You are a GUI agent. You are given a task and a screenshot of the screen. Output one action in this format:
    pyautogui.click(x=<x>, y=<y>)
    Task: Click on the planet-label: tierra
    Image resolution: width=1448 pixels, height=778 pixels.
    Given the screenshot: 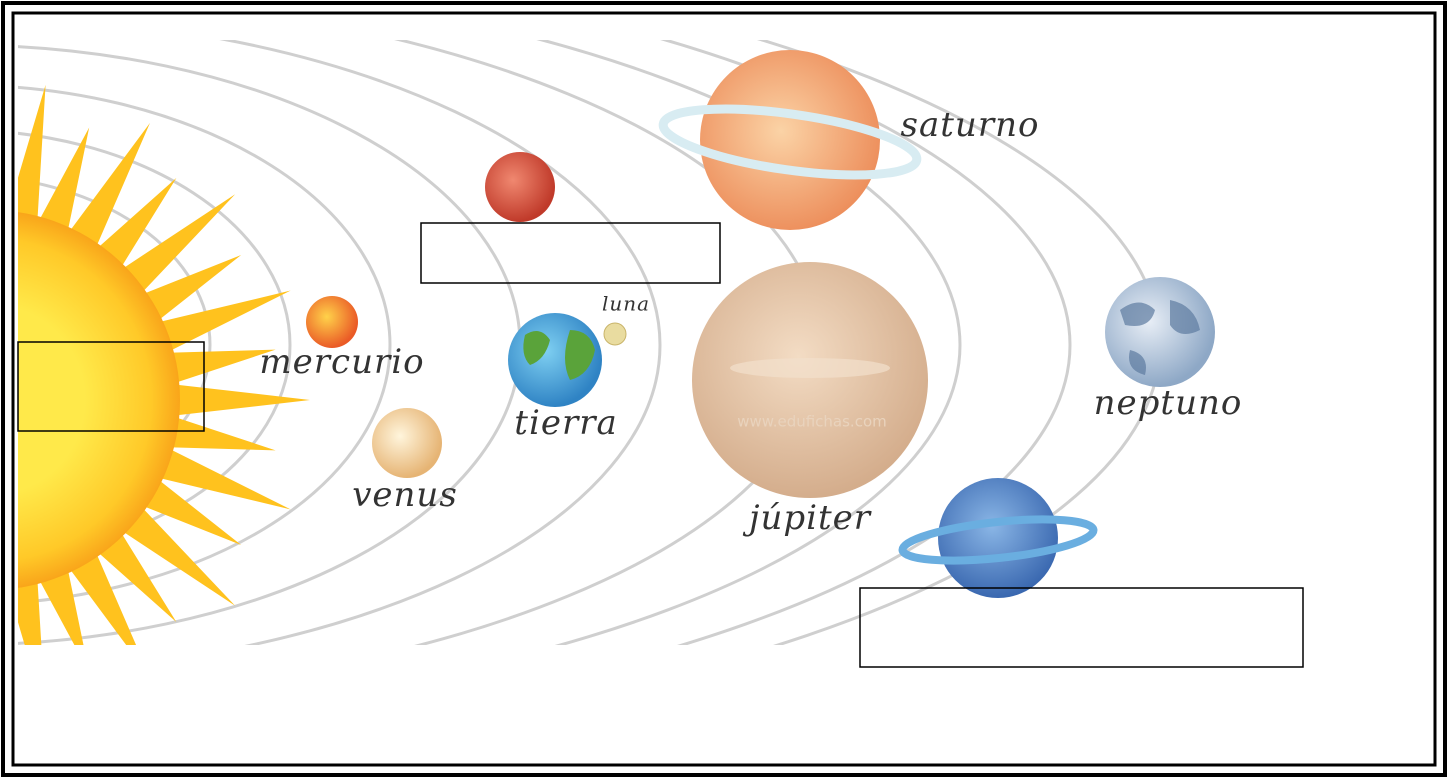 What is the action you would take?
    pyautogui.click(x=565, y=423)
    